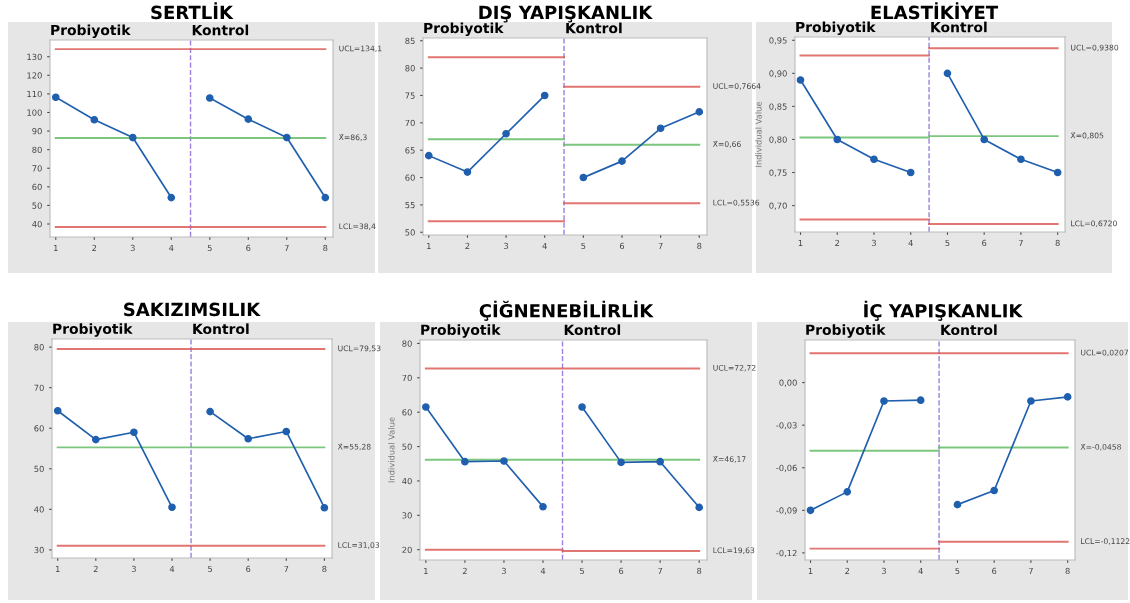 The height and width of the screenshot is (603, 1130). Describe the element at coordinates (943, 310) in the screenshot. I see `chart-title: İÇ YAPIŞKANLIK` at that location.